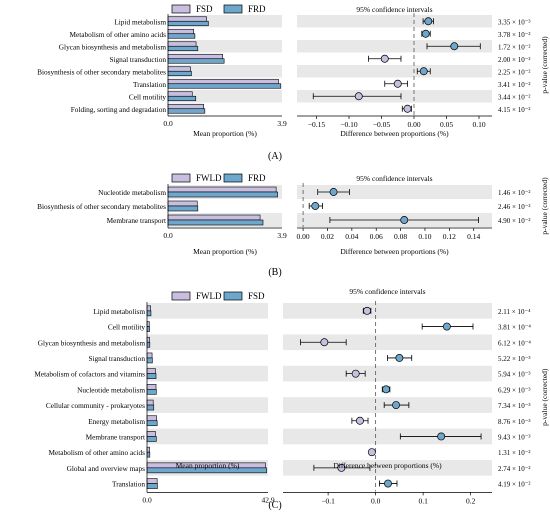 The image size is (550, 518). What do you see at coordinates (514, 328) in the screenshot?
I see `p-value: 3.81 × 10⁻⁴` at bounding box center [514, 328].